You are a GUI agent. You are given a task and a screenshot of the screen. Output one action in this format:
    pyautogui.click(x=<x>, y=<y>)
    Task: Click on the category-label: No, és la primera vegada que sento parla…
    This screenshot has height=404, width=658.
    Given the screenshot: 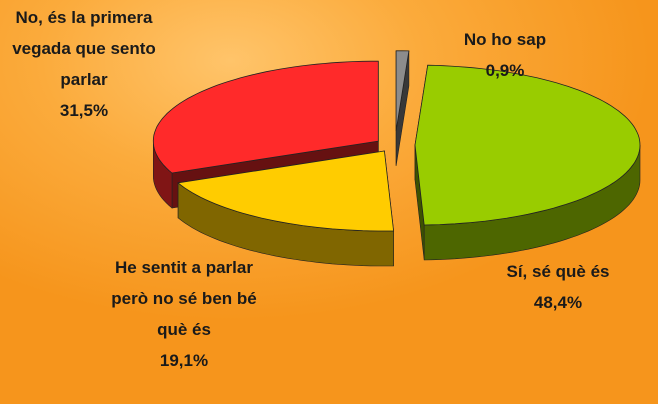 What is the action you would take?
    pyautogui.click(x=84, y=48)
    